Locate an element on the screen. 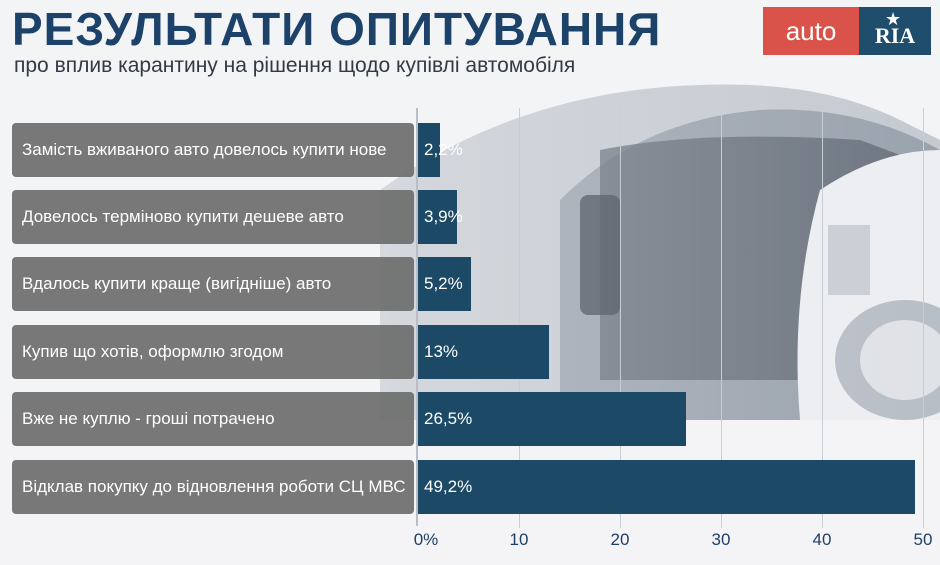 This screenshot has height=565, width=940. x-tick-label: 0% is located at coordinates (426, 539).